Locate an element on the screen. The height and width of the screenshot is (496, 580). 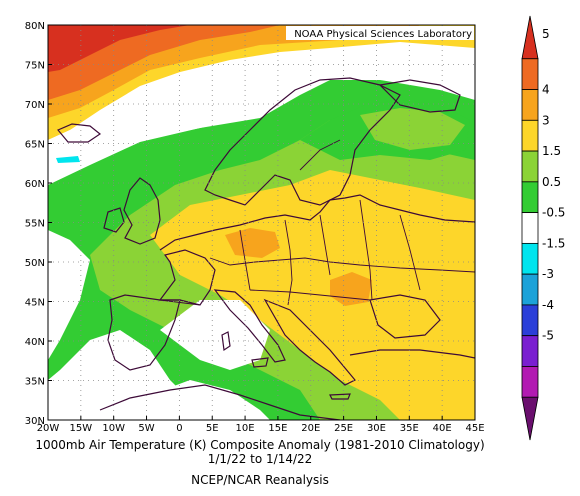
lon-tick-label: 20E is located at coordinates (310, 428).